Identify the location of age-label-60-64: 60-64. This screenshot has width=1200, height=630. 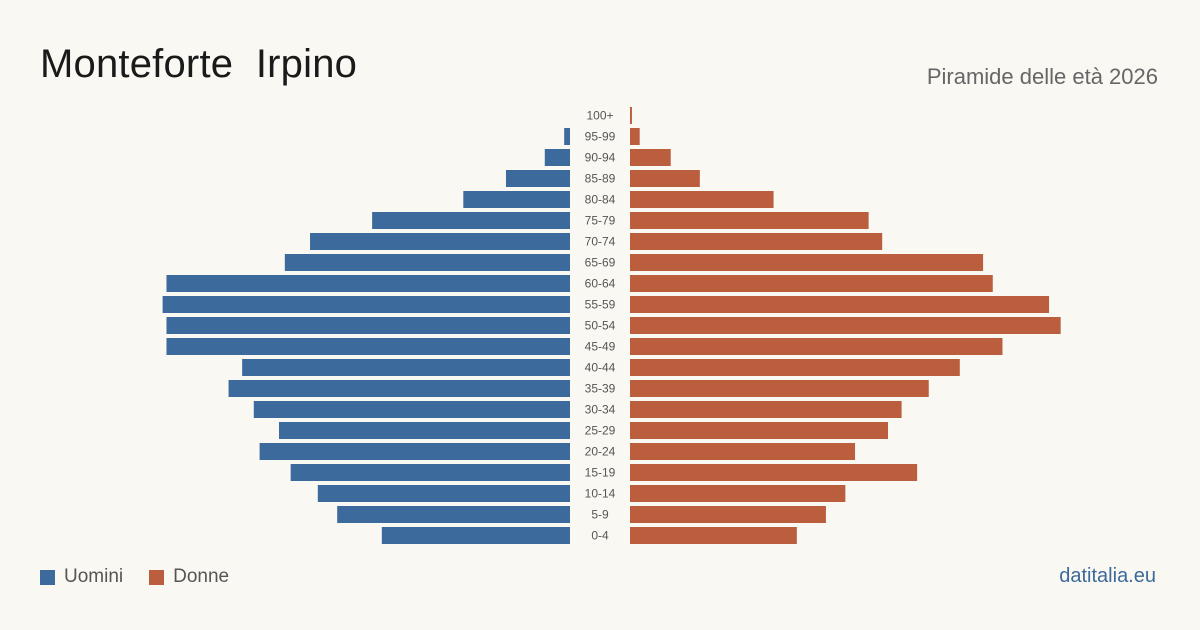
(600, 284).